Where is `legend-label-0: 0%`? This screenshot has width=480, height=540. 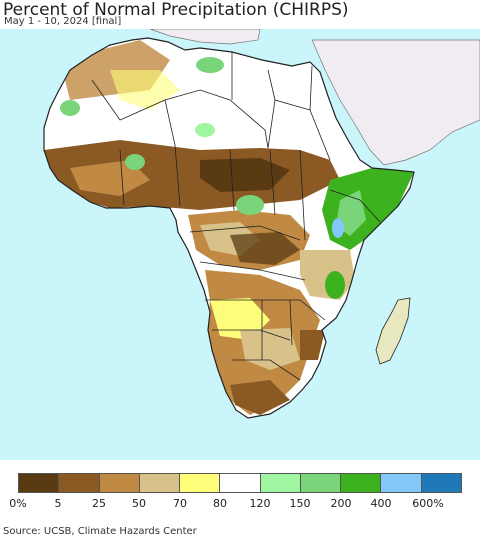
legend-label-0: 0% is located at coordinates (18, 503).